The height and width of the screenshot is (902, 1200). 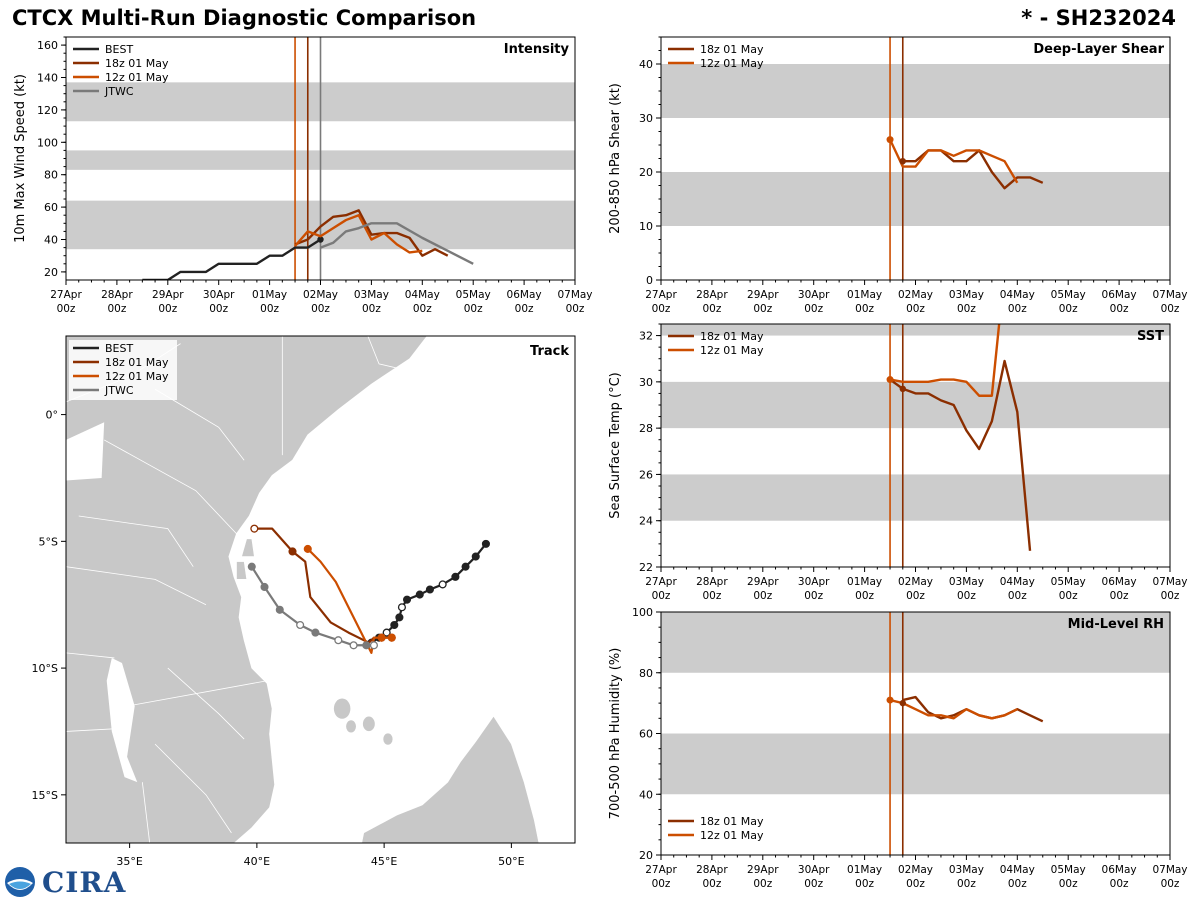 What do you see at coordinates (51, 240) in the screenshot?
I see `intensity-ytick-label: 40` at bounding box center [51, 240].